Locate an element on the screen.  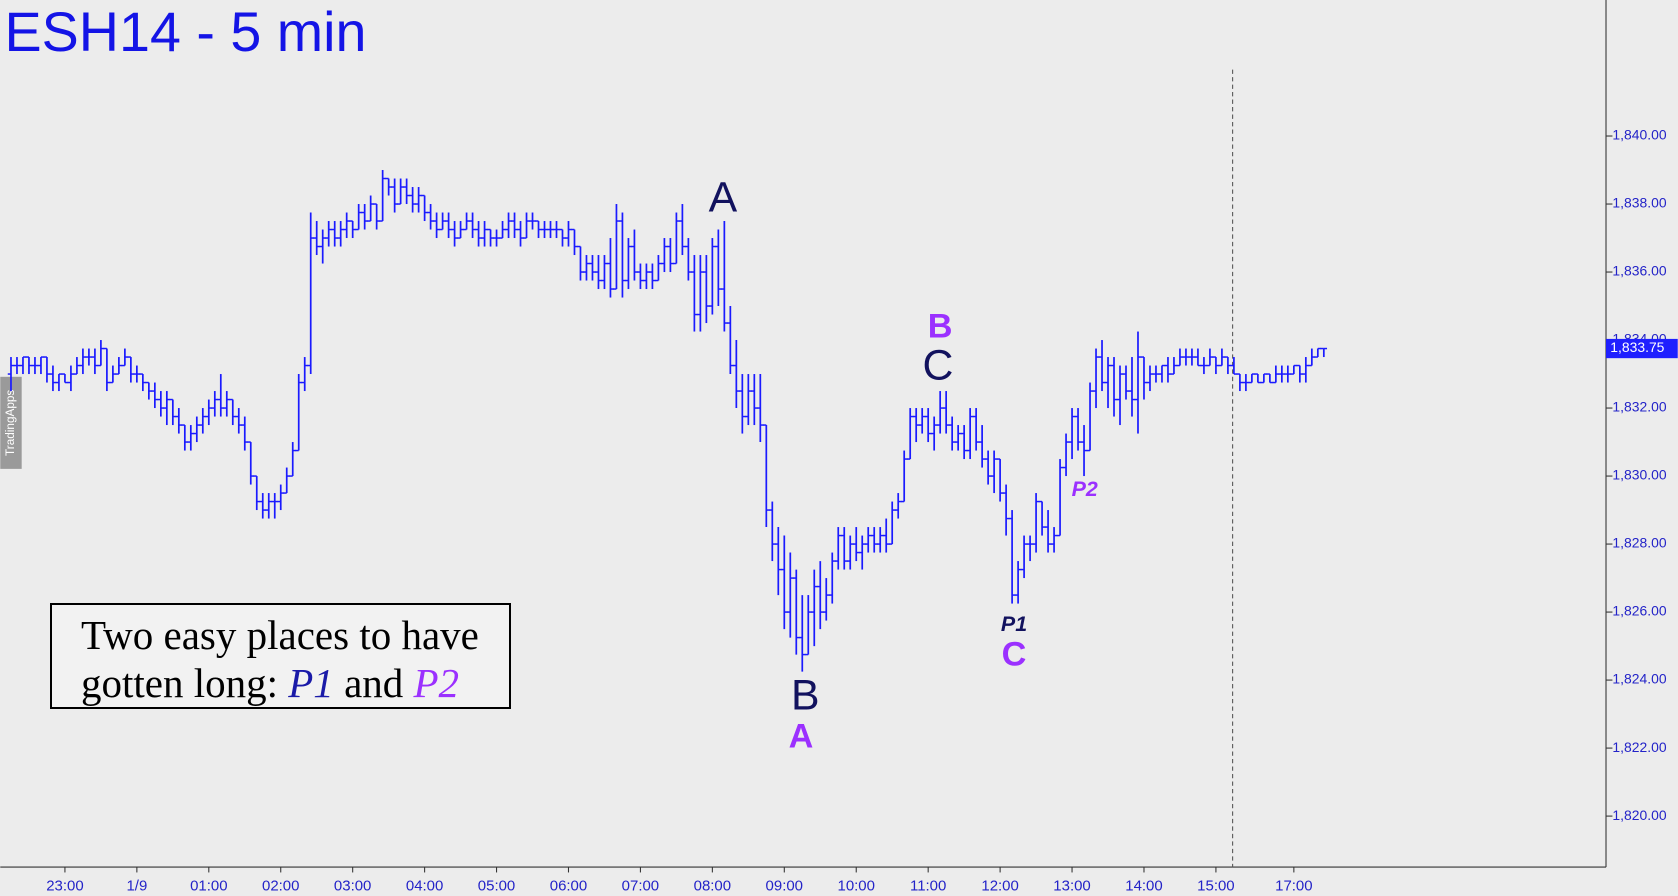
x-tick-label: 02:00 is located at coordinates (280, 885).